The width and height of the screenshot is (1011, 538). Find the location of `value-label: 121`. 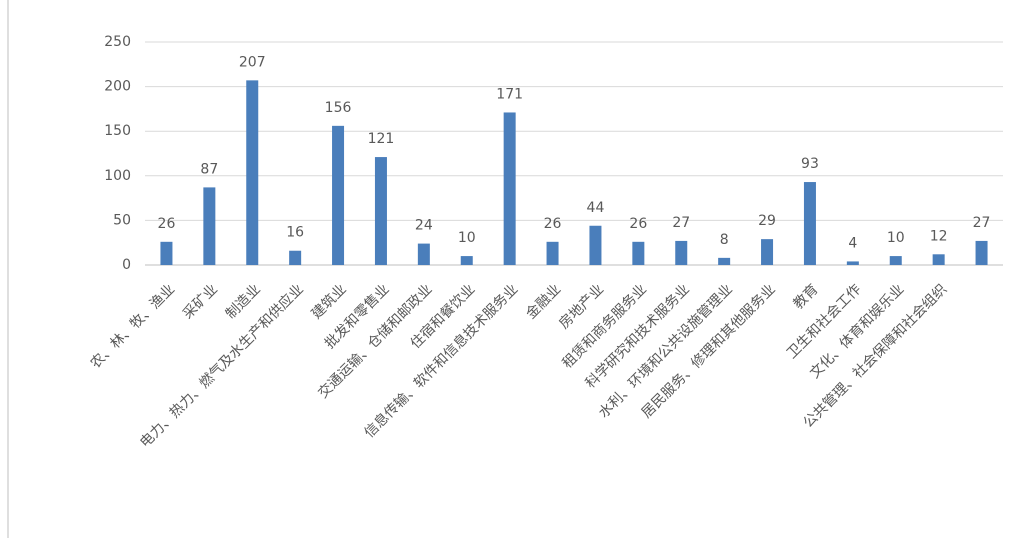

value-label: 121 is located at coordinates (381, 139).